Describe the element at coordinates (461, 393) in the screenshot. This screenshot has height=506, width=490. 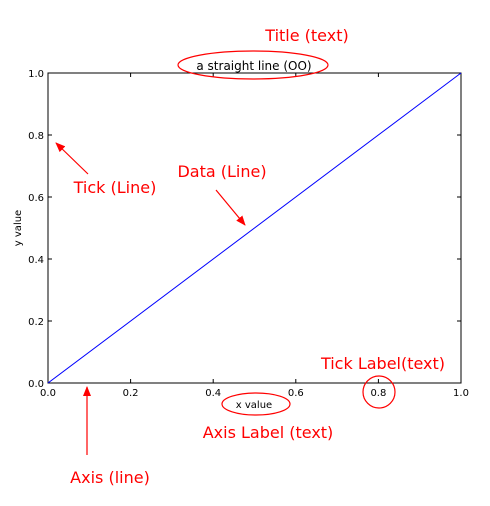
I see `x-tick-label: 1.0` at that location.